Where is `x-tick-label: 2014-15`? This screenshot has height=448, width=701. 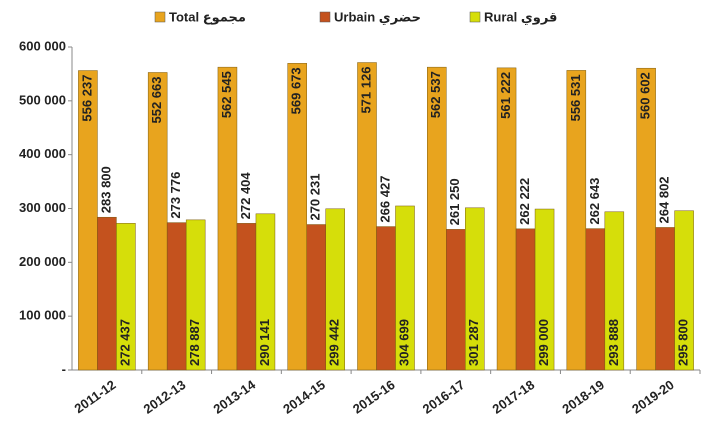
x-tick-label: 2014-15 is located at coordinates (304, 397).